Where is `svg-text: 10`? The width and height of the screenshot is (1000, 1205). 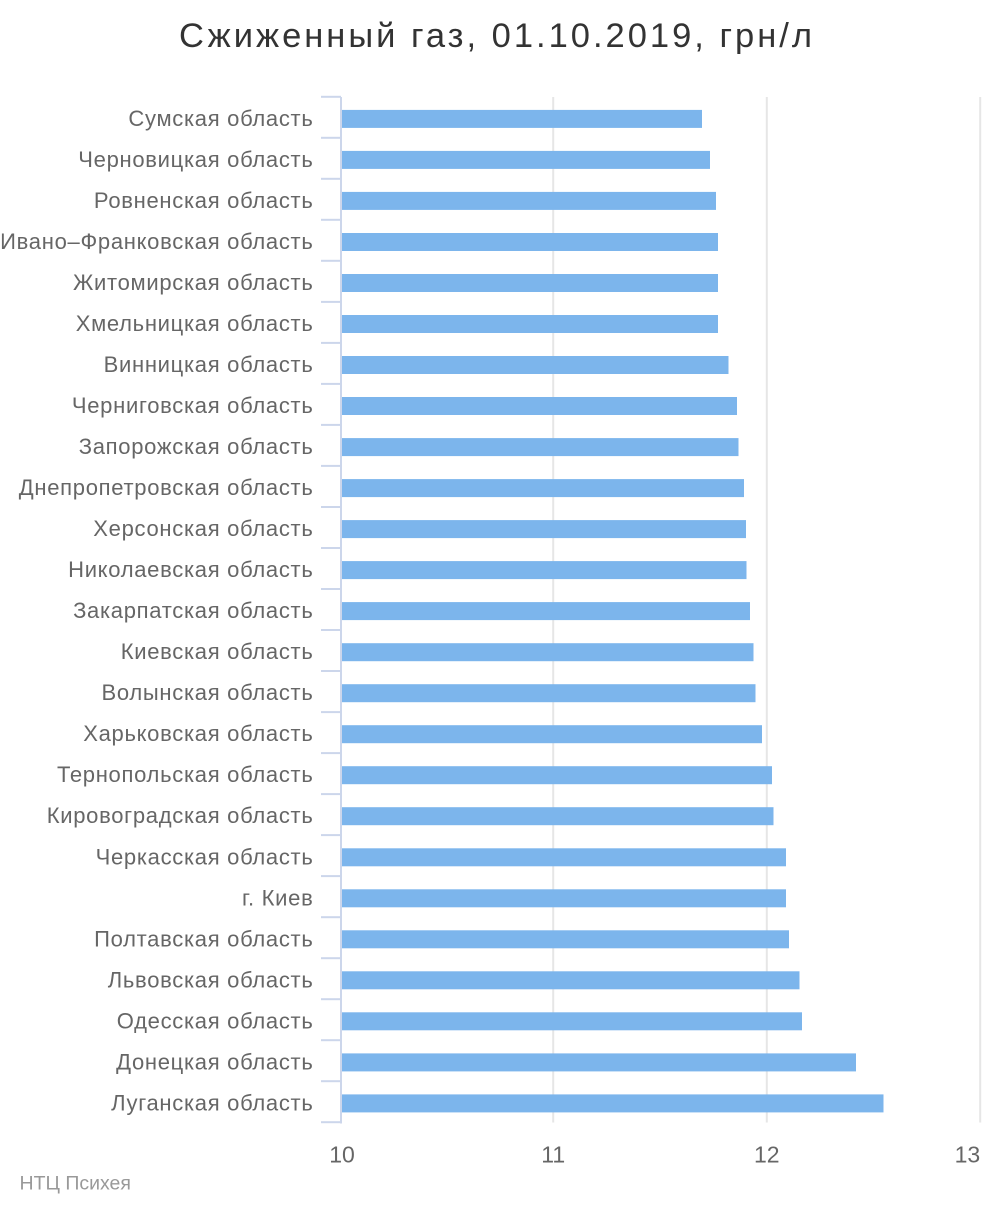 svg-text: 10 is located at coordinates (342, 1155).